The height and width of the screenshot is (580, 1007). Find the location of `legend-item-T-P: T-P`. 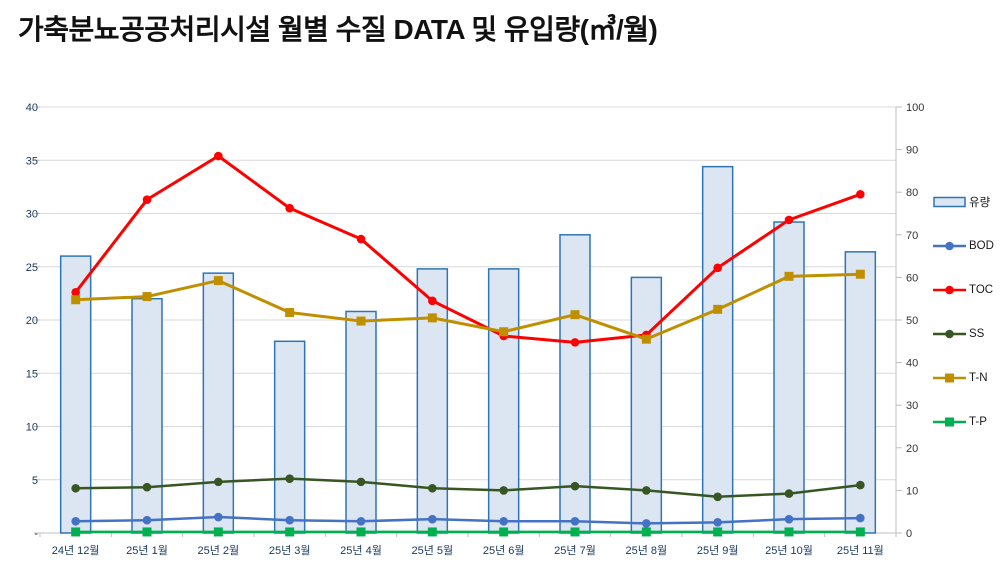

legend-item-T-P: T-P is located at coordinates (970, 422).